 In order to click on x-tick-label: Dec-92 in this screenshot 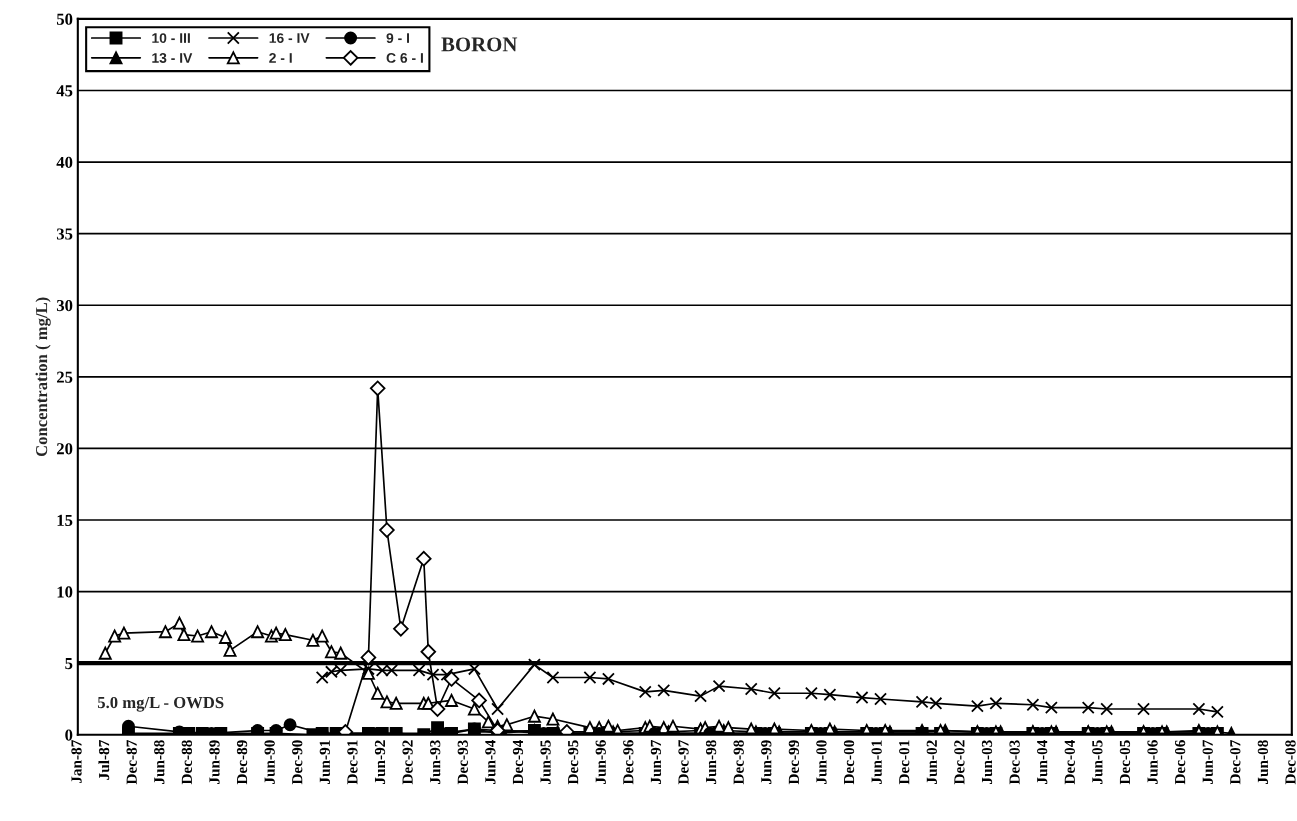, I will do `click(407, 762)`.